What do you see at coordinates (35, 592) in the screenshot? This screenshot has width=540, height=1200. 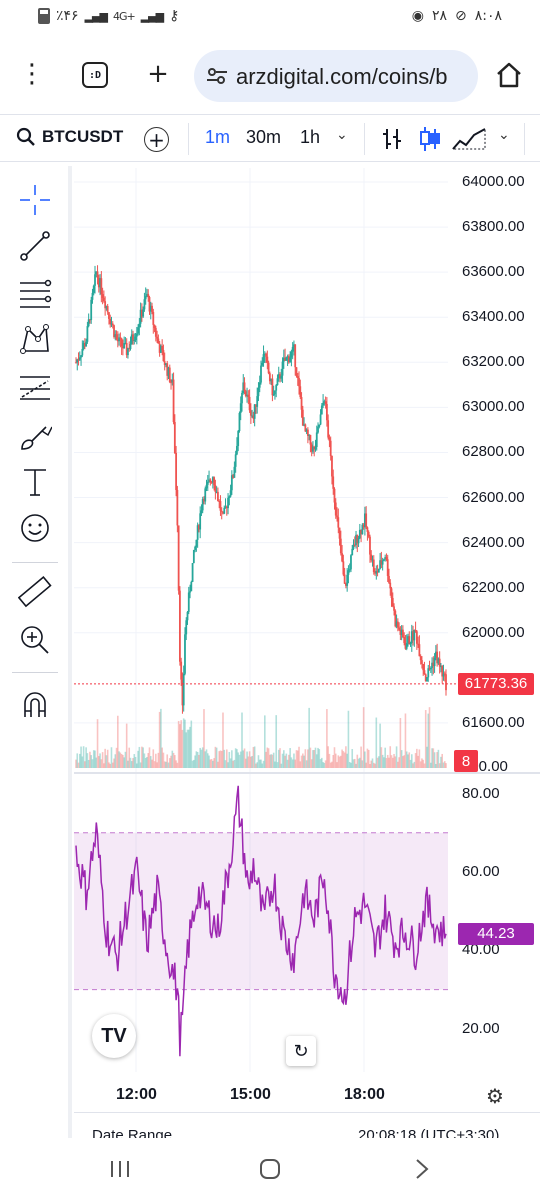 I see `measure-ruler-icon` at bounding box center [35, 592].